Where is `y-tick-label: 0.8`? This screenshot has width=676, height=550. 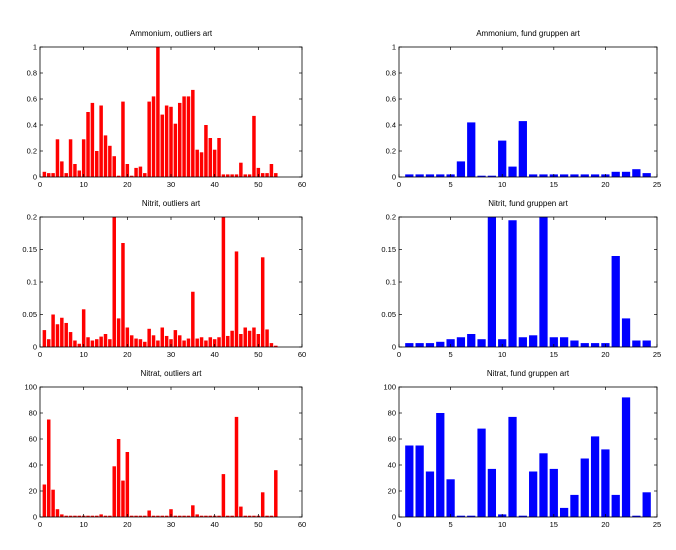
y-tick-label: 0.8 is located at coordinates (32, 73).